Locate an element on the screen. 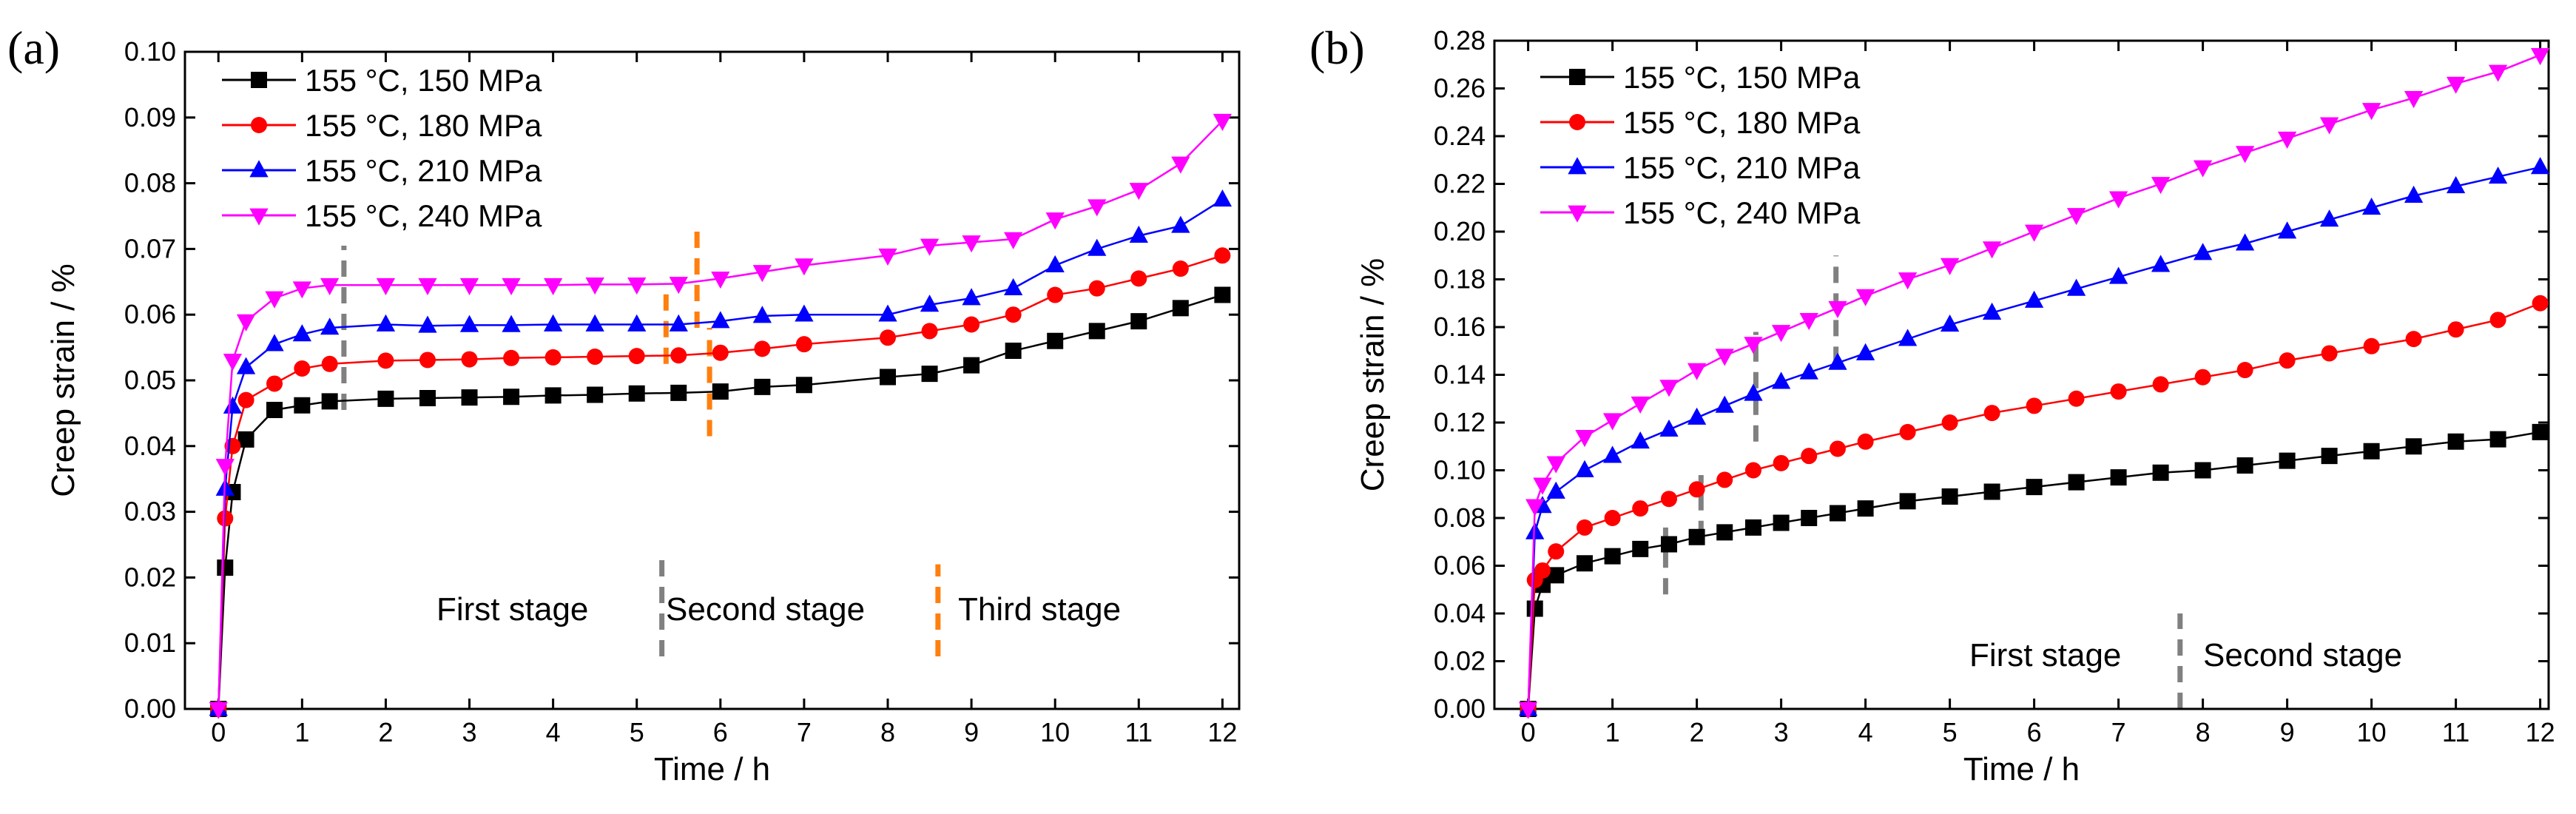  y-tick-label: 0.06 is located at coordinates (1460, 566).